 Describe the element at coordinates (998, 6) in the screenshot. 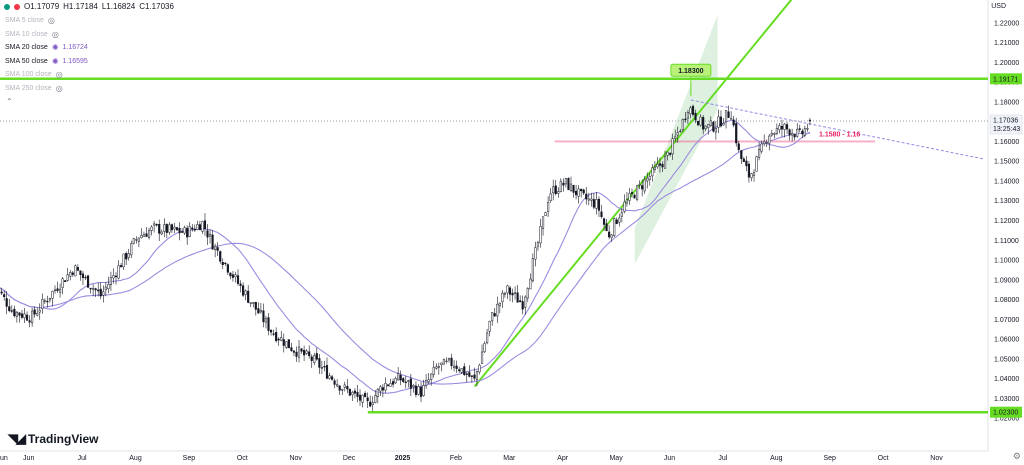

I see `currency-label: USD` at that location.